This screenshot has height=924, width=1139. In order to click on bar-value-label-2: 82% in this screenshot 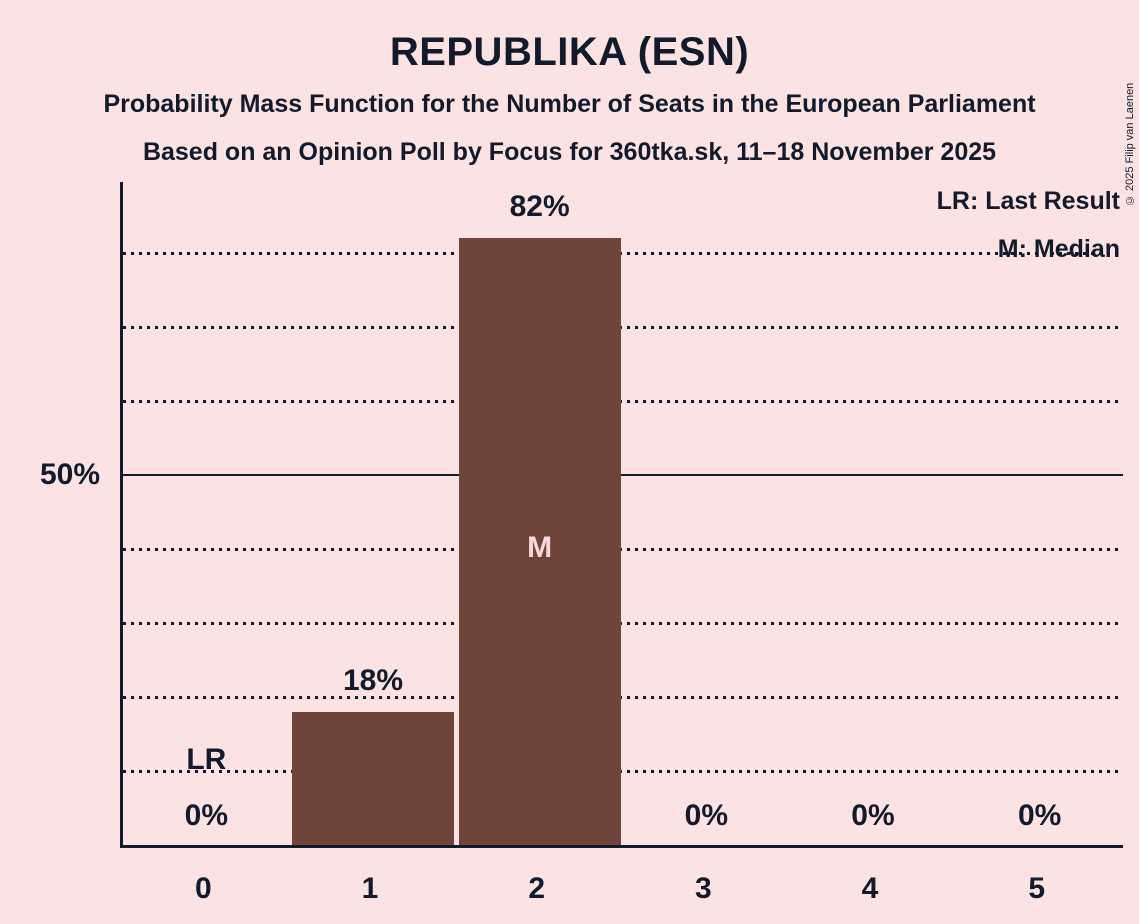, I will do `click(539, 207)`.